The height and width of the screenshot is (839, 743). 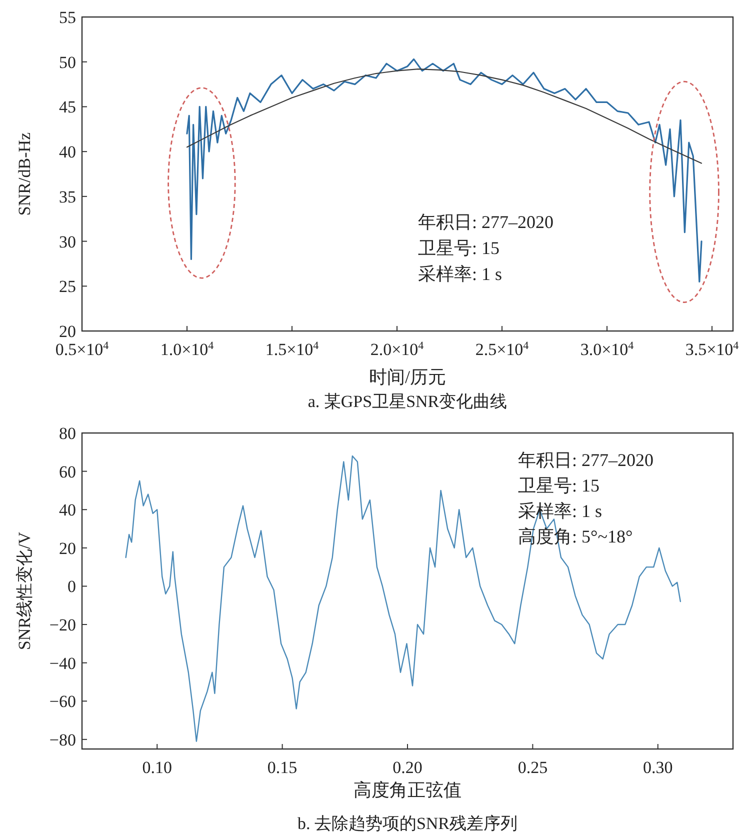 I want to click on y-tick-label: 55, so click(x=67, y=17).